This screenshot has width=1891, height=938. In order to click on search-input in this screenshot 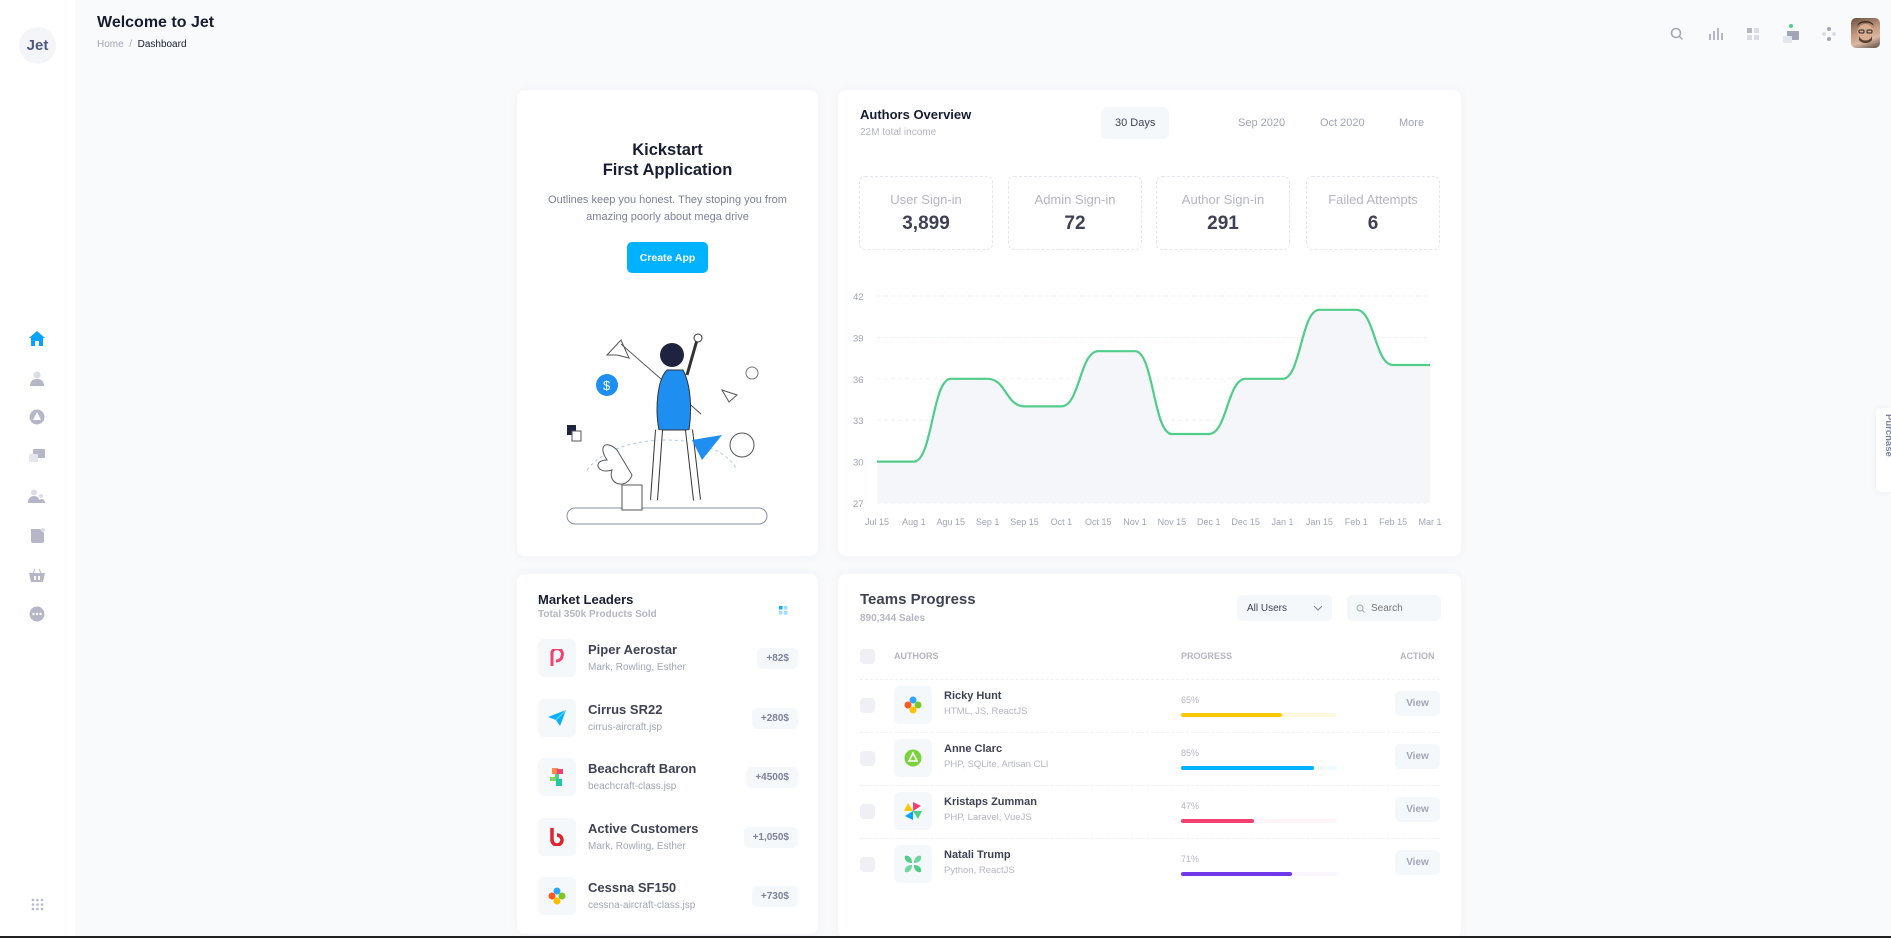, I will do `click(1401, 608)`.